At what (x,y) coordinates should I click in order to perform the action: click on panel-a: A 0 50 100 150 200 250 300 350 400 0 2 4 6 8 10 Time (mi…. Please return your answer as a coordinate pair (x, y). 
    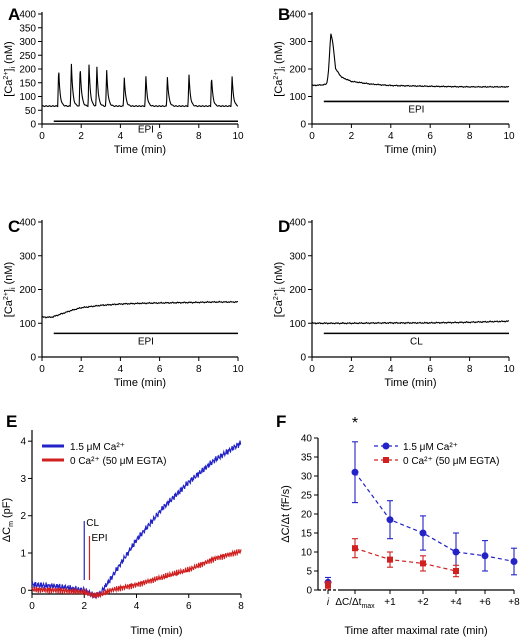
    Looking at the image, I should click on (123, 80).